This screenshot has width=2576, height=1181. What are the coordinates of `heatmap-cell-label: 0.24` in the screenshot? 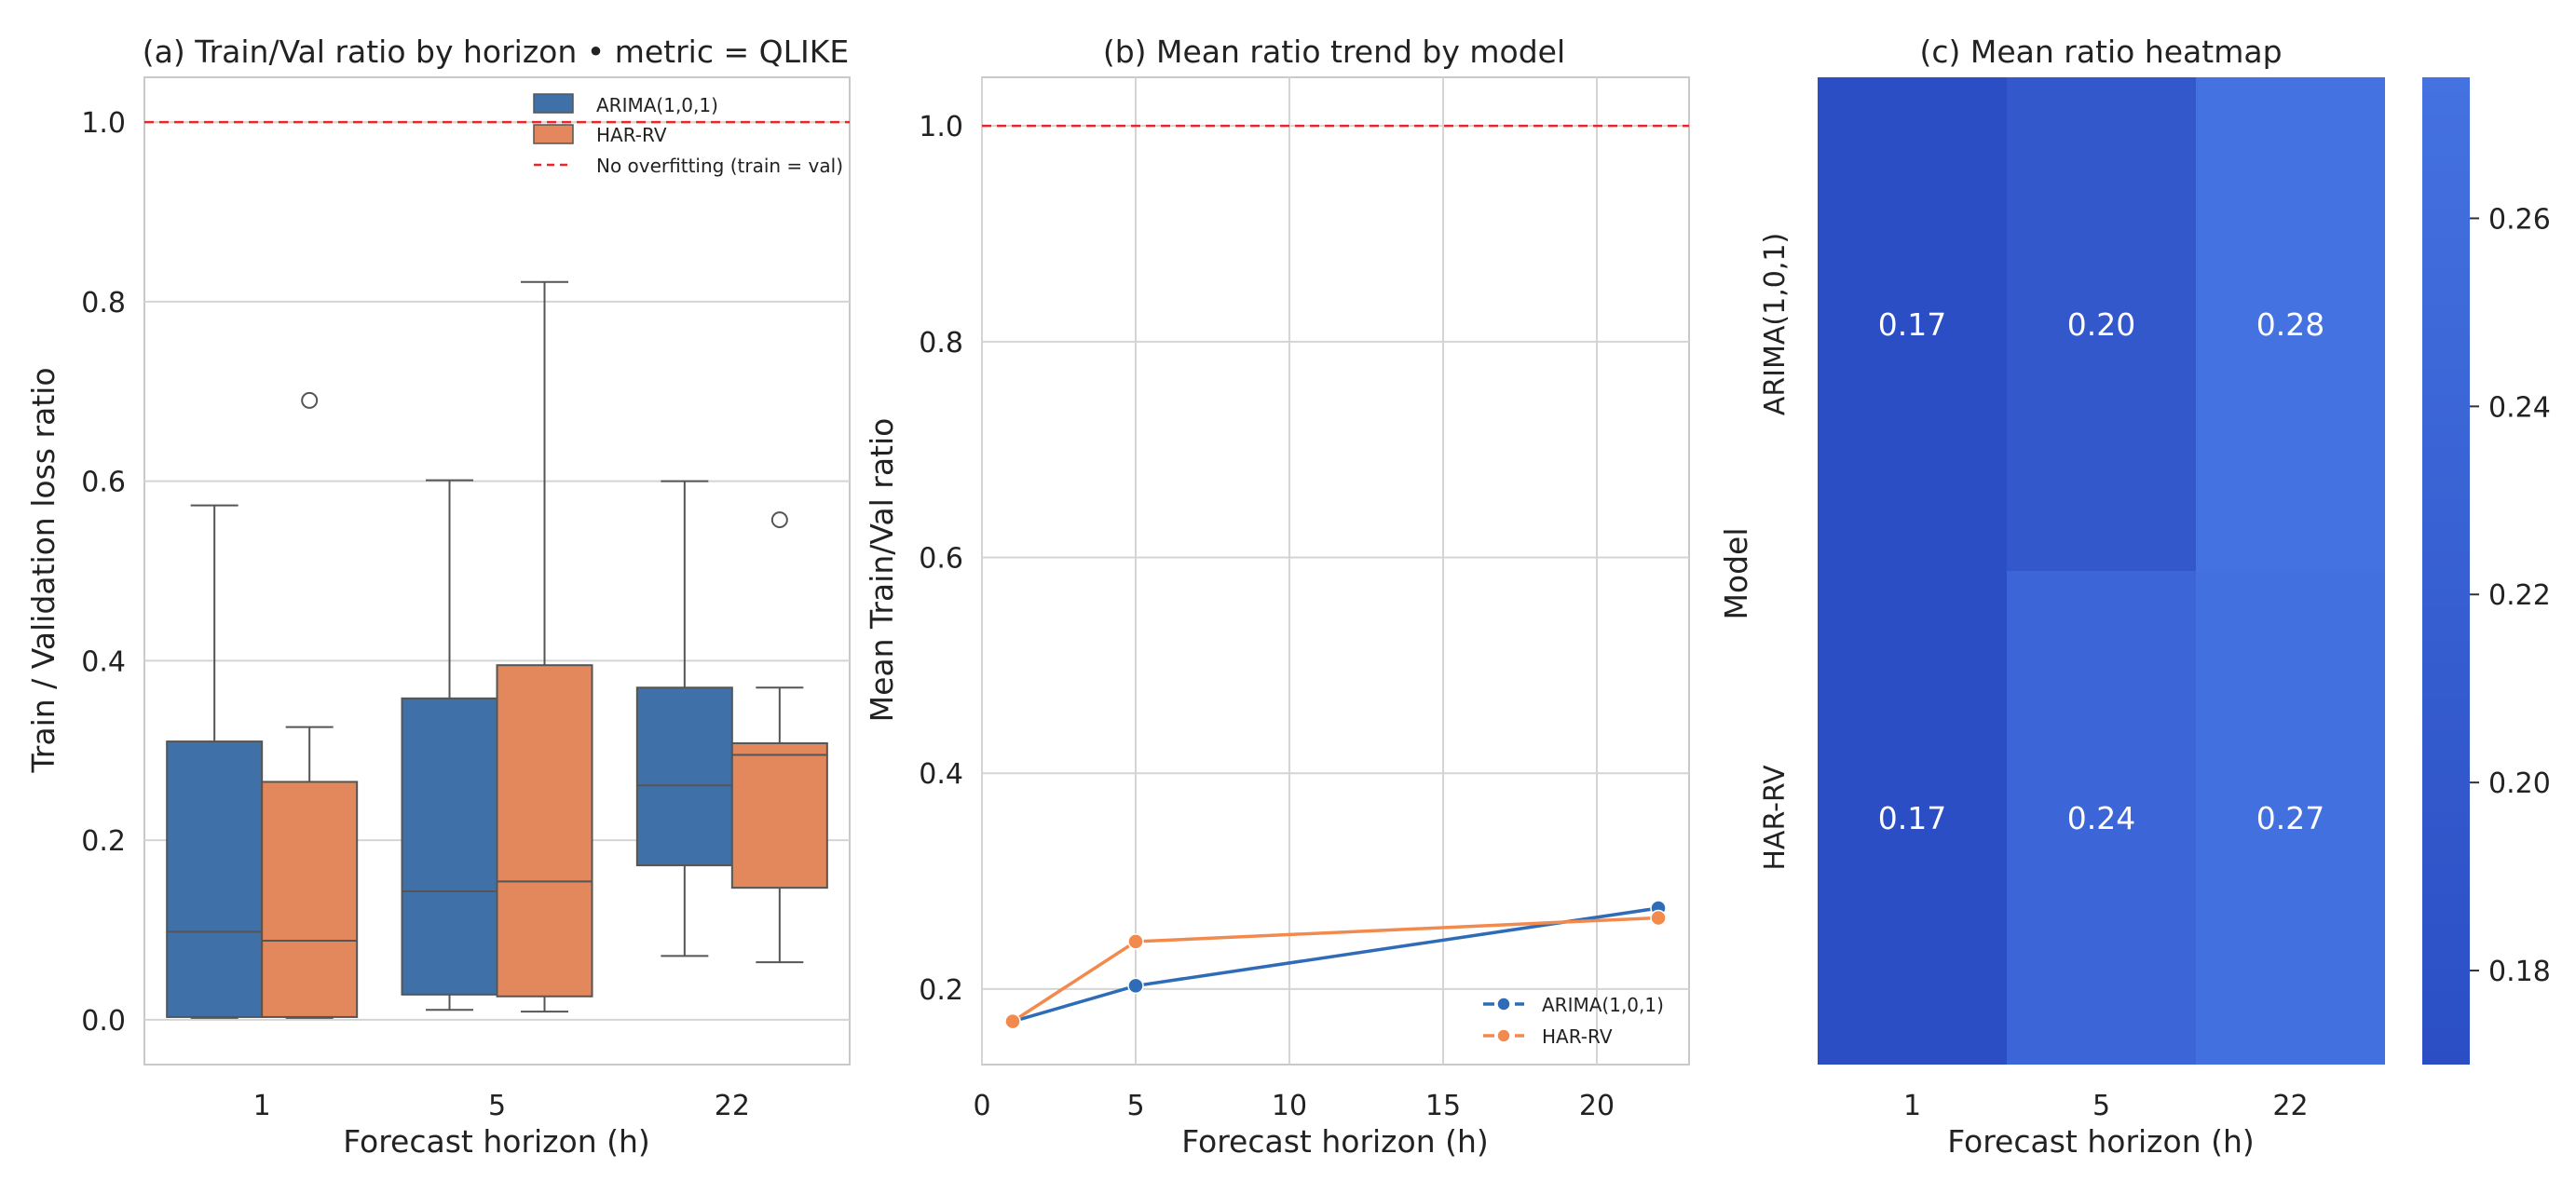 It's located at (2101, 818).